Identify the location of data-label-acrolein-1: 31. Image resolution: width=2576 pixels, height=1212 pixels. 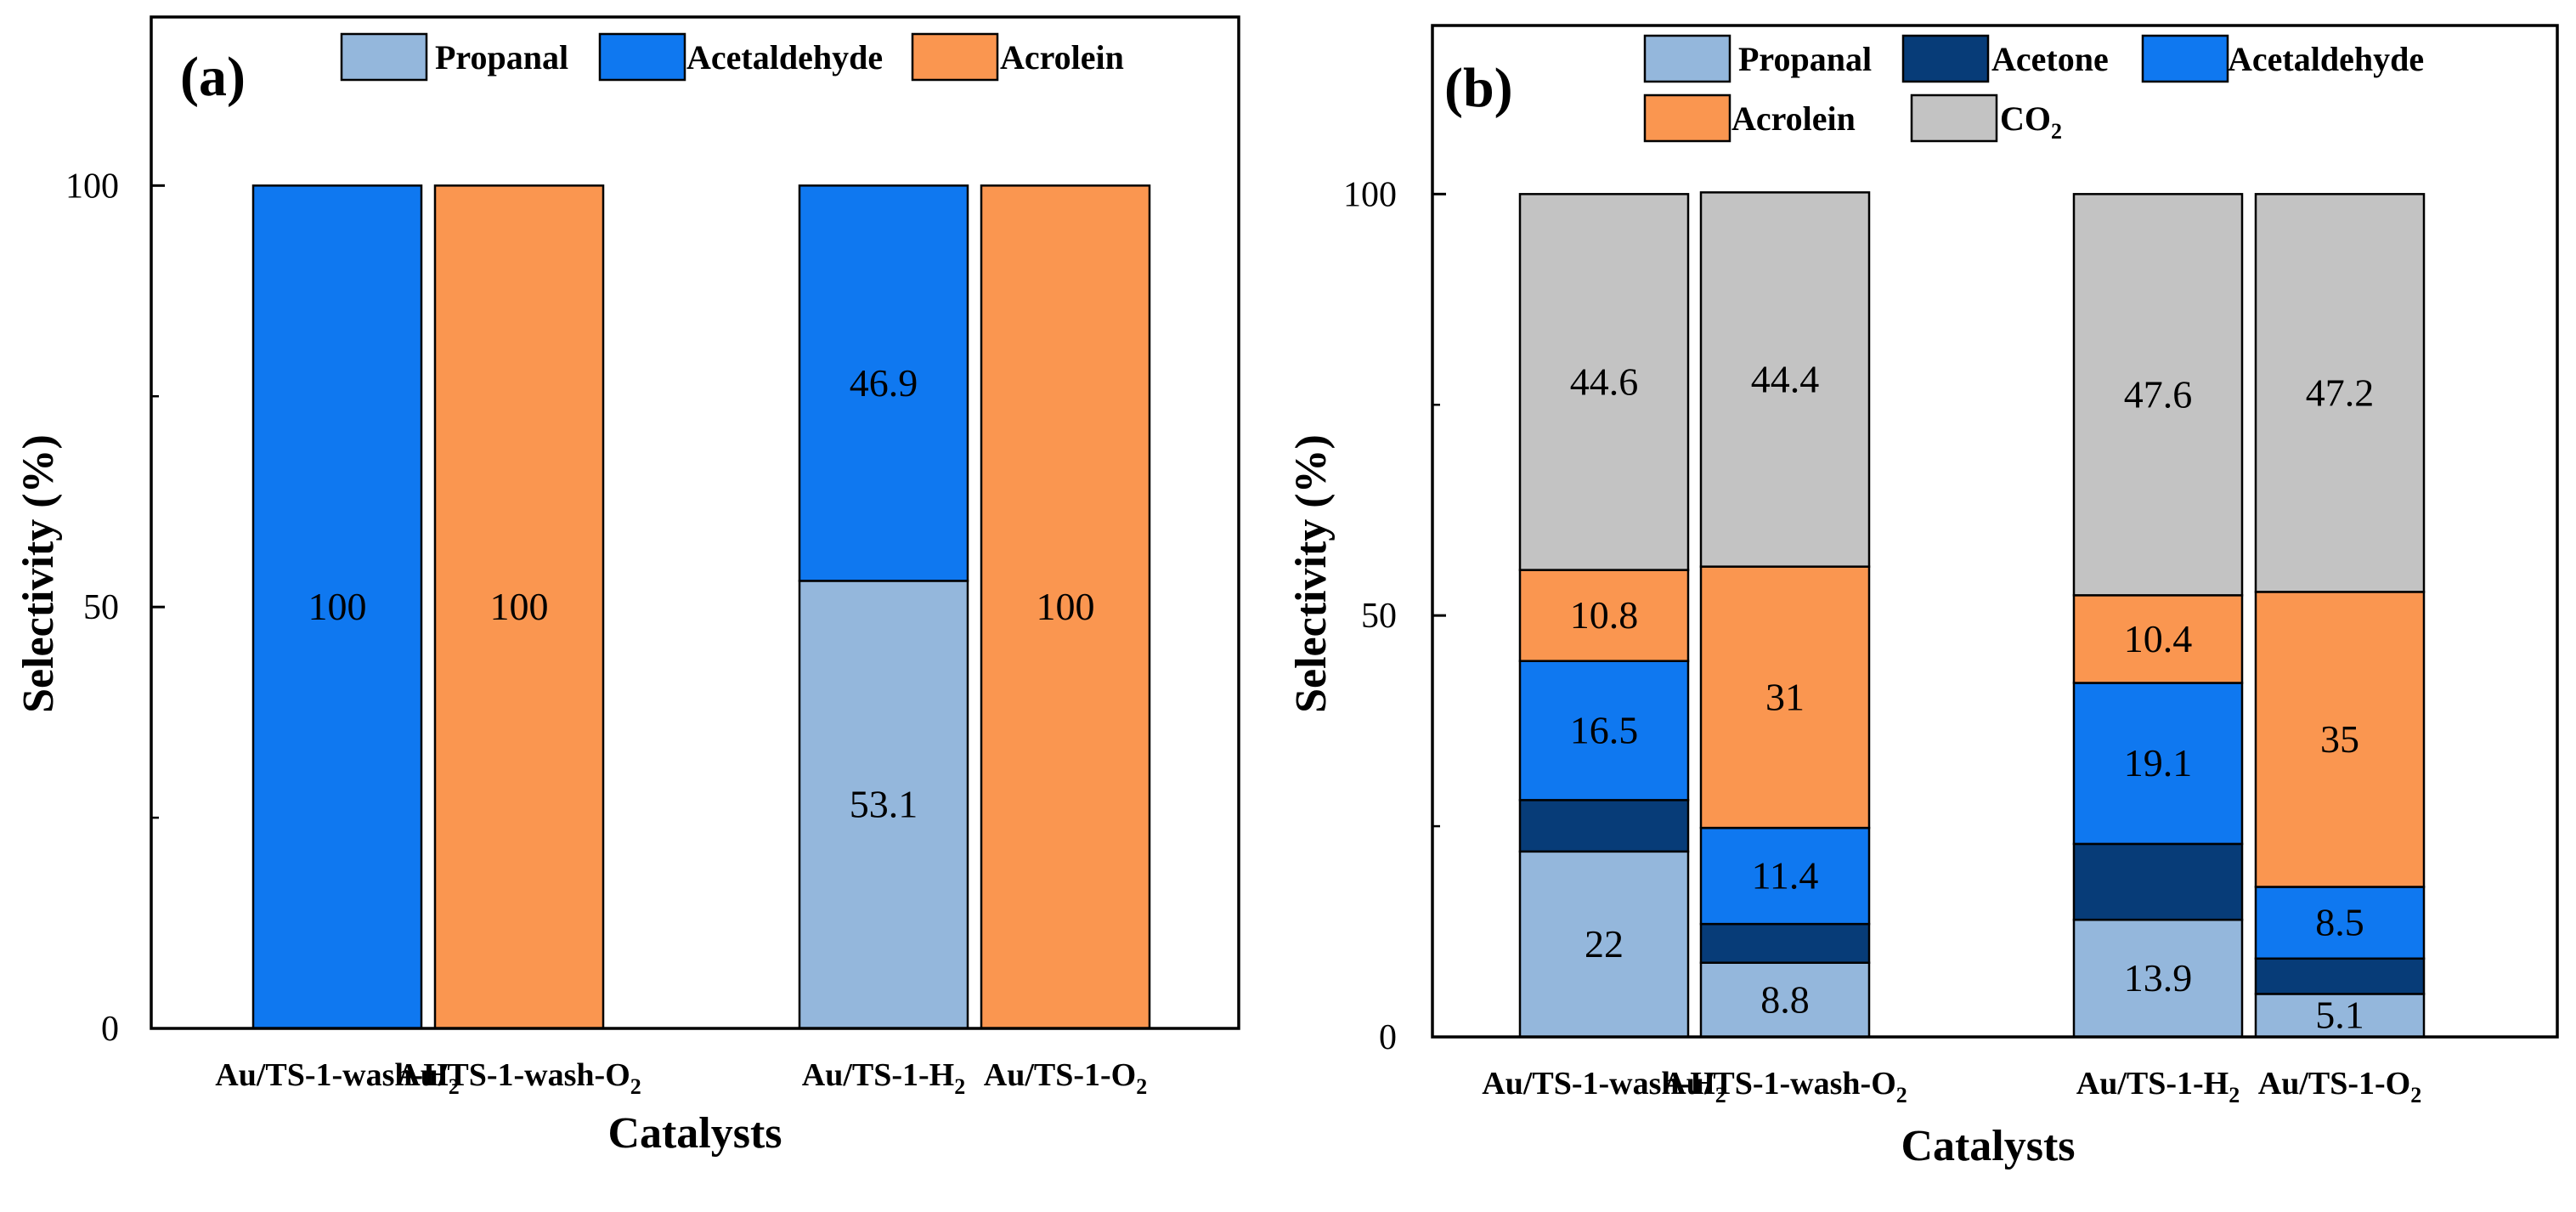
(1785, 696).